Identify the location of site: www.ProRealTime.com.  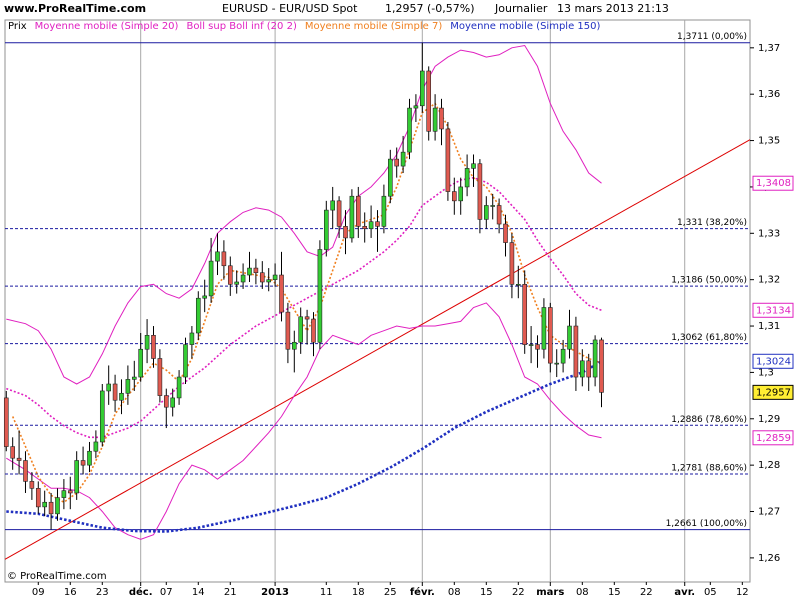
(75, 8).